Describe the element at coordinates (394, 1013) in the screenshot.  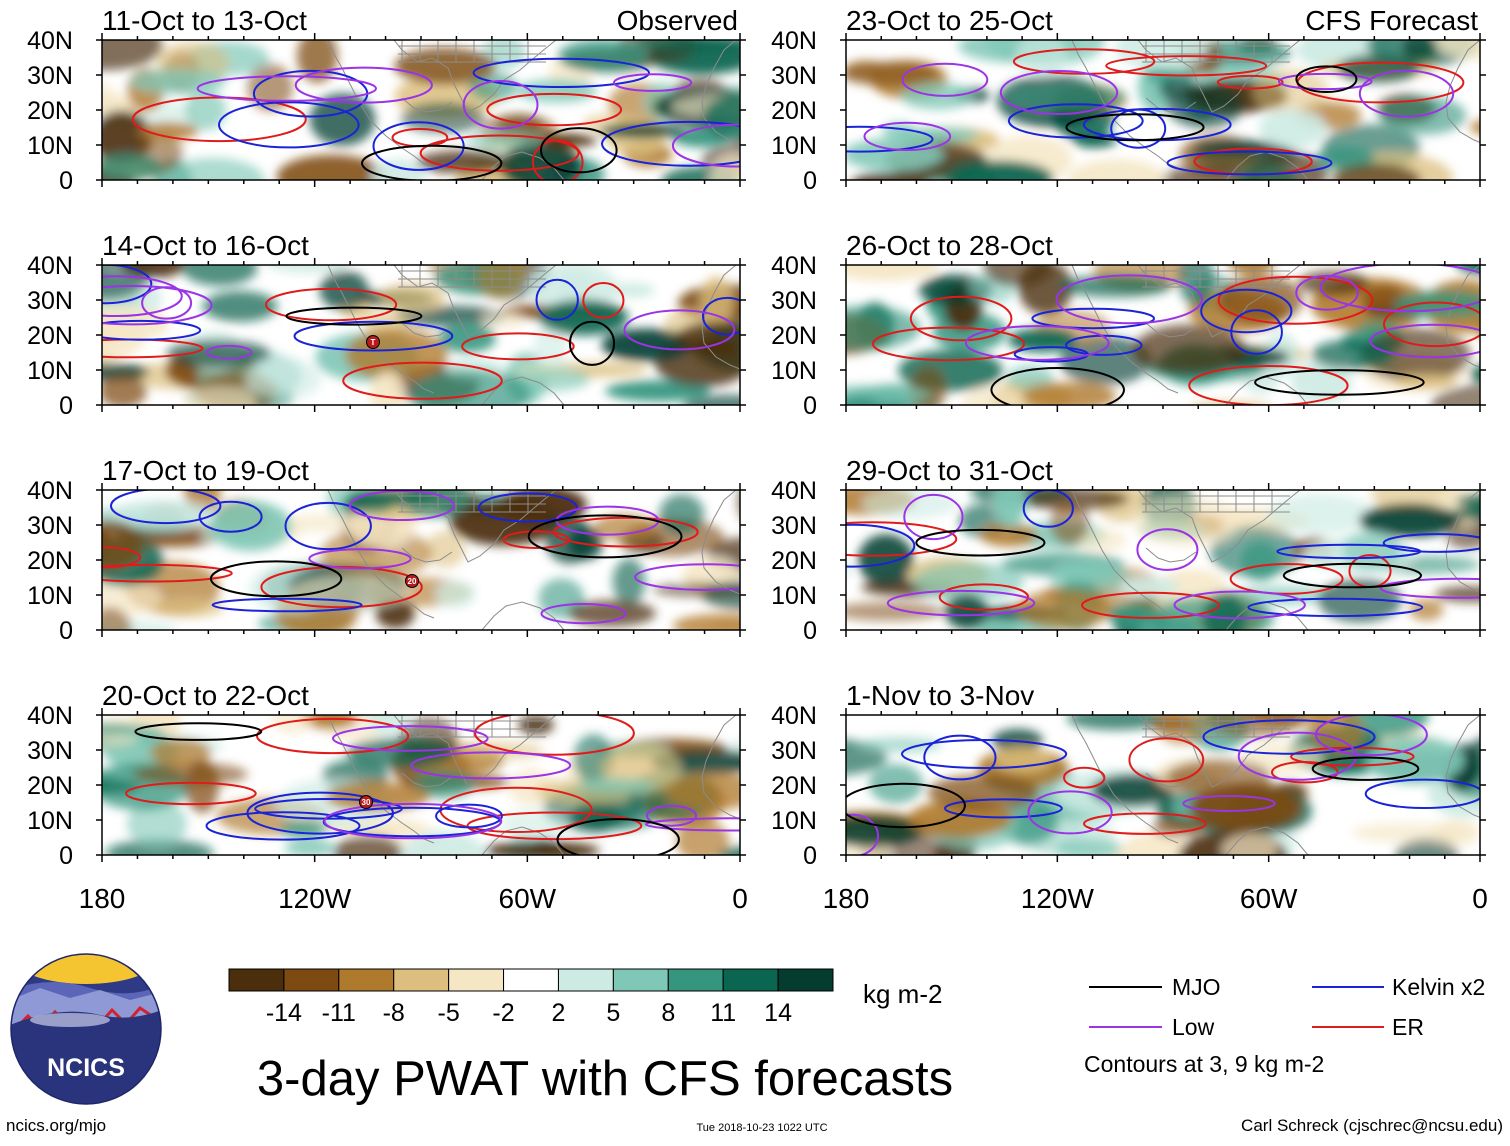
I see `colorbar-tick-label: -8` at that location.